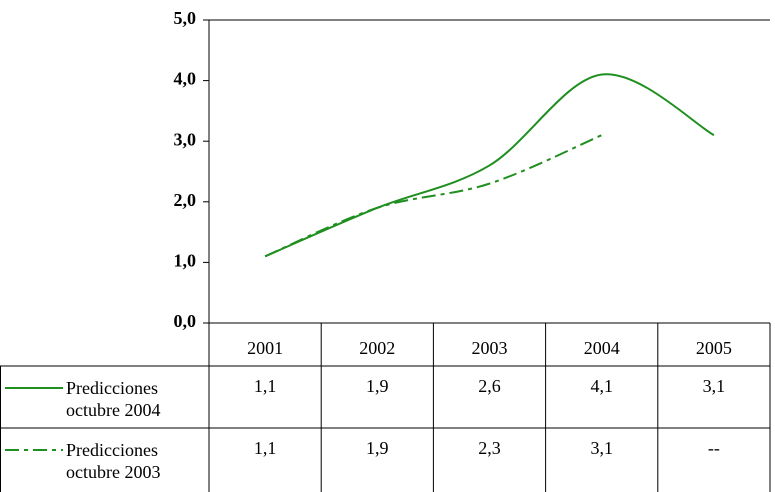 The width and height of the screenshot is (775, 492). I want to click on y-tick-label: 3,0, so click(185, 139).